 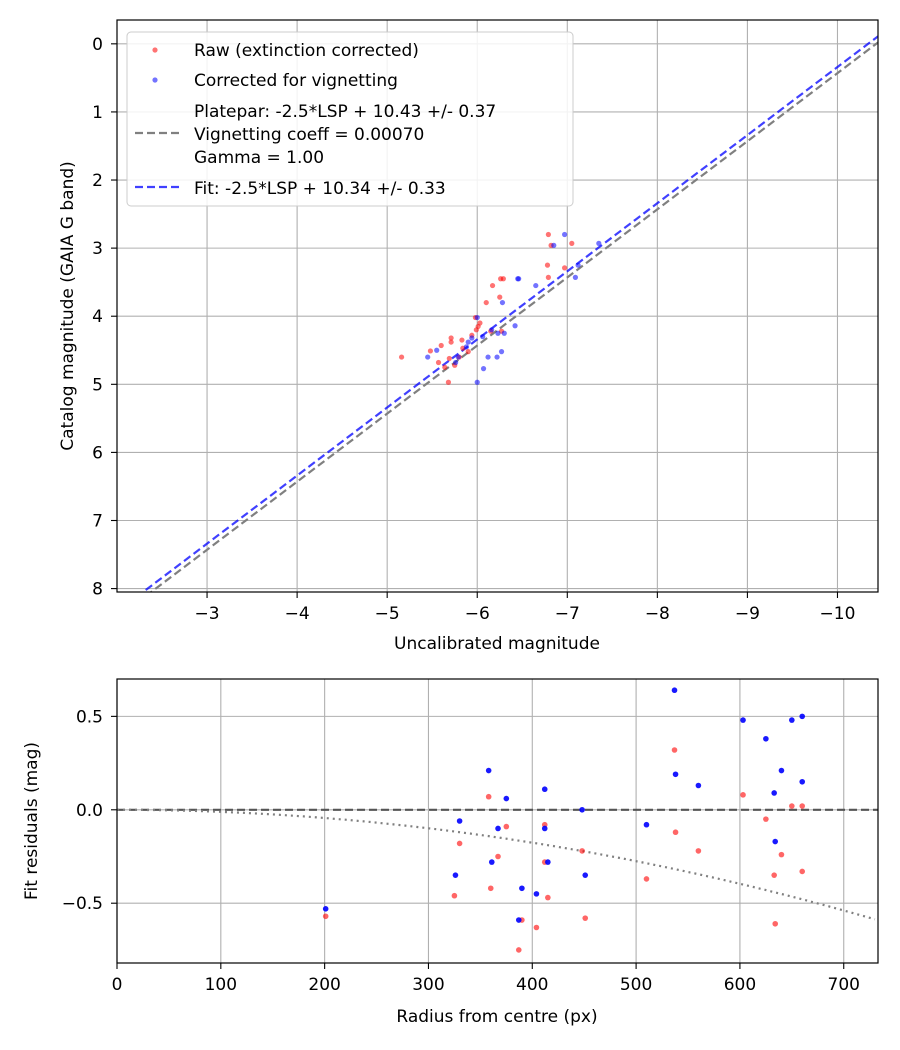 What do you see at coordinates (306, 51) in the screenshot?
I see `legend-label-raw: Raw (extinction corrected)` at bounding box center [306, 51].